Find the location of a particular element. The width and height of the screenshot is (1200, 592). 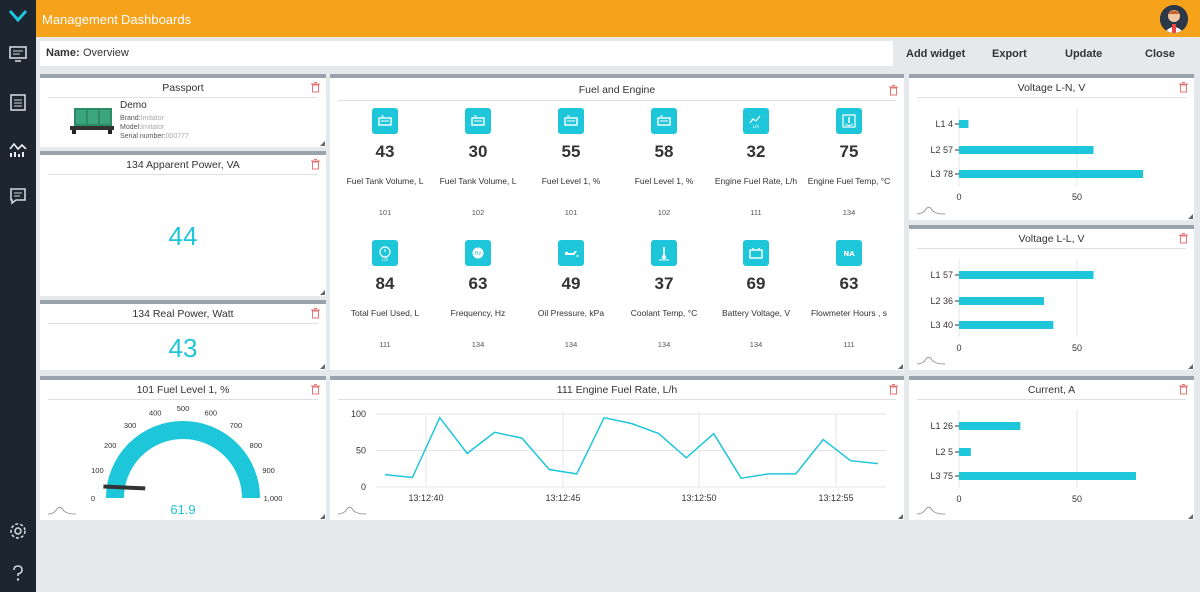

real-power-widget: 134 Real Power, Watt 43 is located at coordinates (183, 335).